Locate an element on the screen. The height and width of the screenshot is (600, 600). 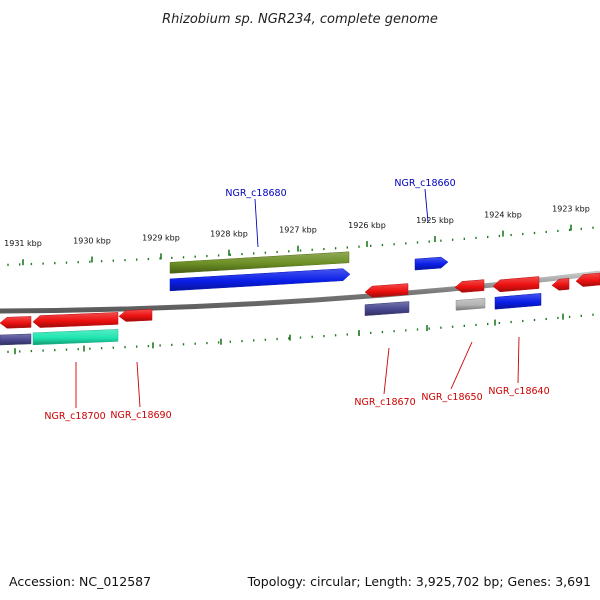
gene-label: NGR_c18660 is located at coordinates (424, 183).